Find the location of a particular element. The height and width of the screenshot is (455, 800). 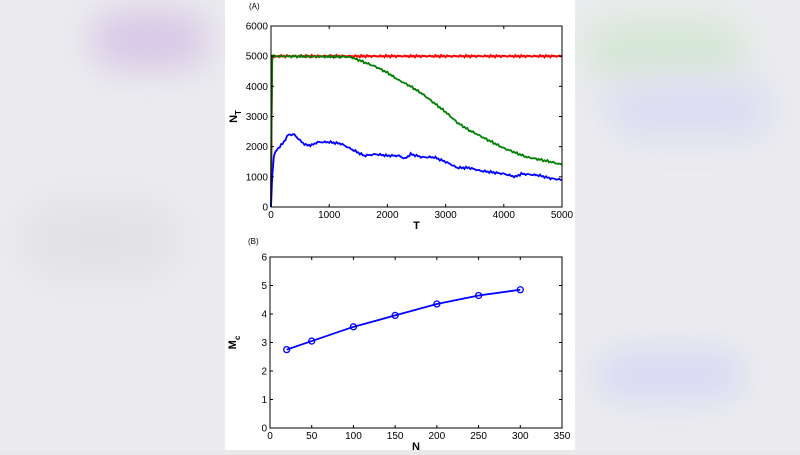

series-line-blue is located at coordinates (416, 170).